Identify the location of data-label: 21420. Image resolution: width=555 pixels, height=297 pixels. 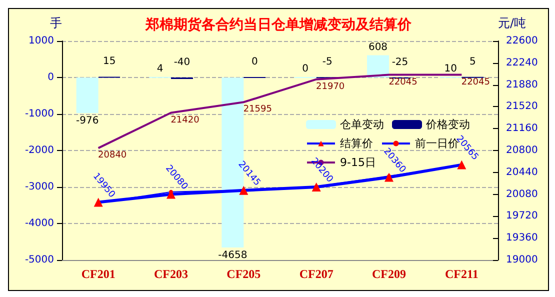
(185, 120).